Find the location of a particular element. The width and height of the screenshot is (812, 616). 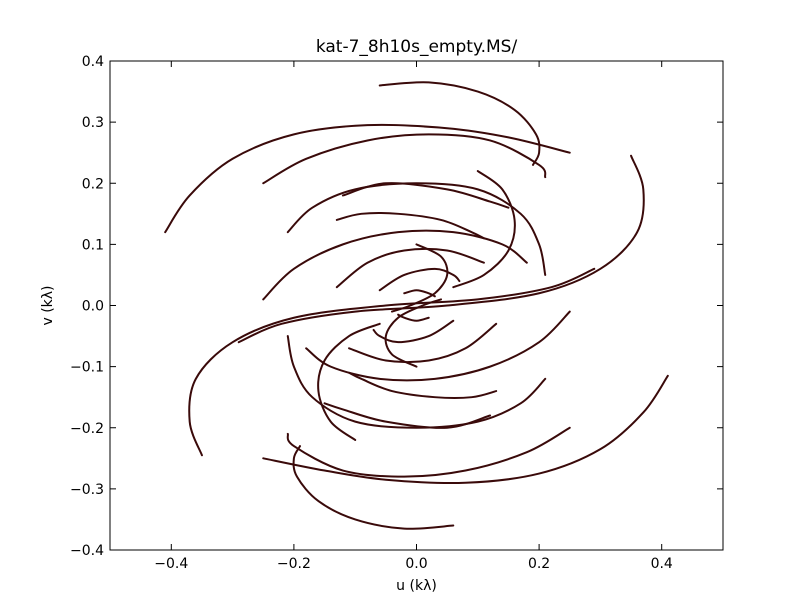

x-tick-label: −0.2 is located at coordinates (294, 564).